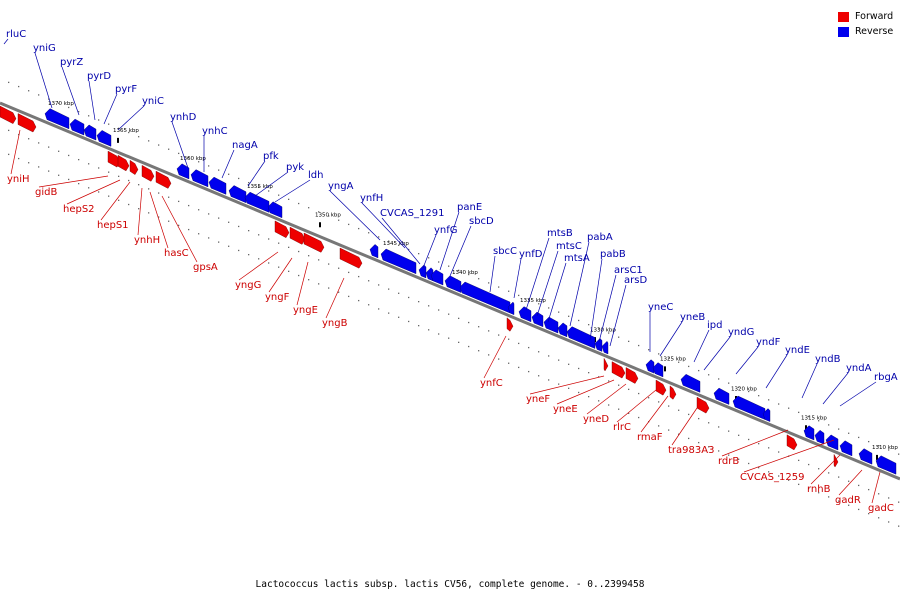 The image size is (900, 600). I want to click on legend-label-reverse: Reverse, so click(874, 31).